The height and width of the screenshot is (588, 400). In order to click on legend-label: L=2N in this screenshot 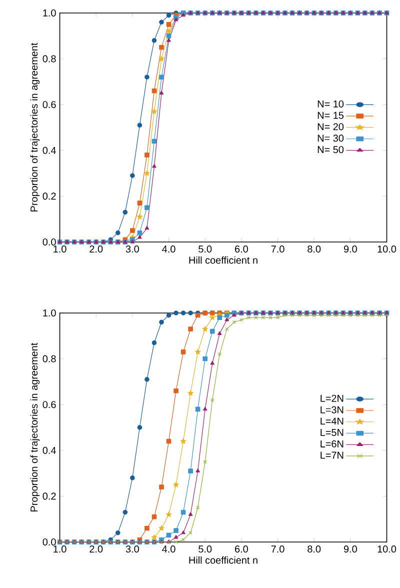, I will do `click(332, 398)`.